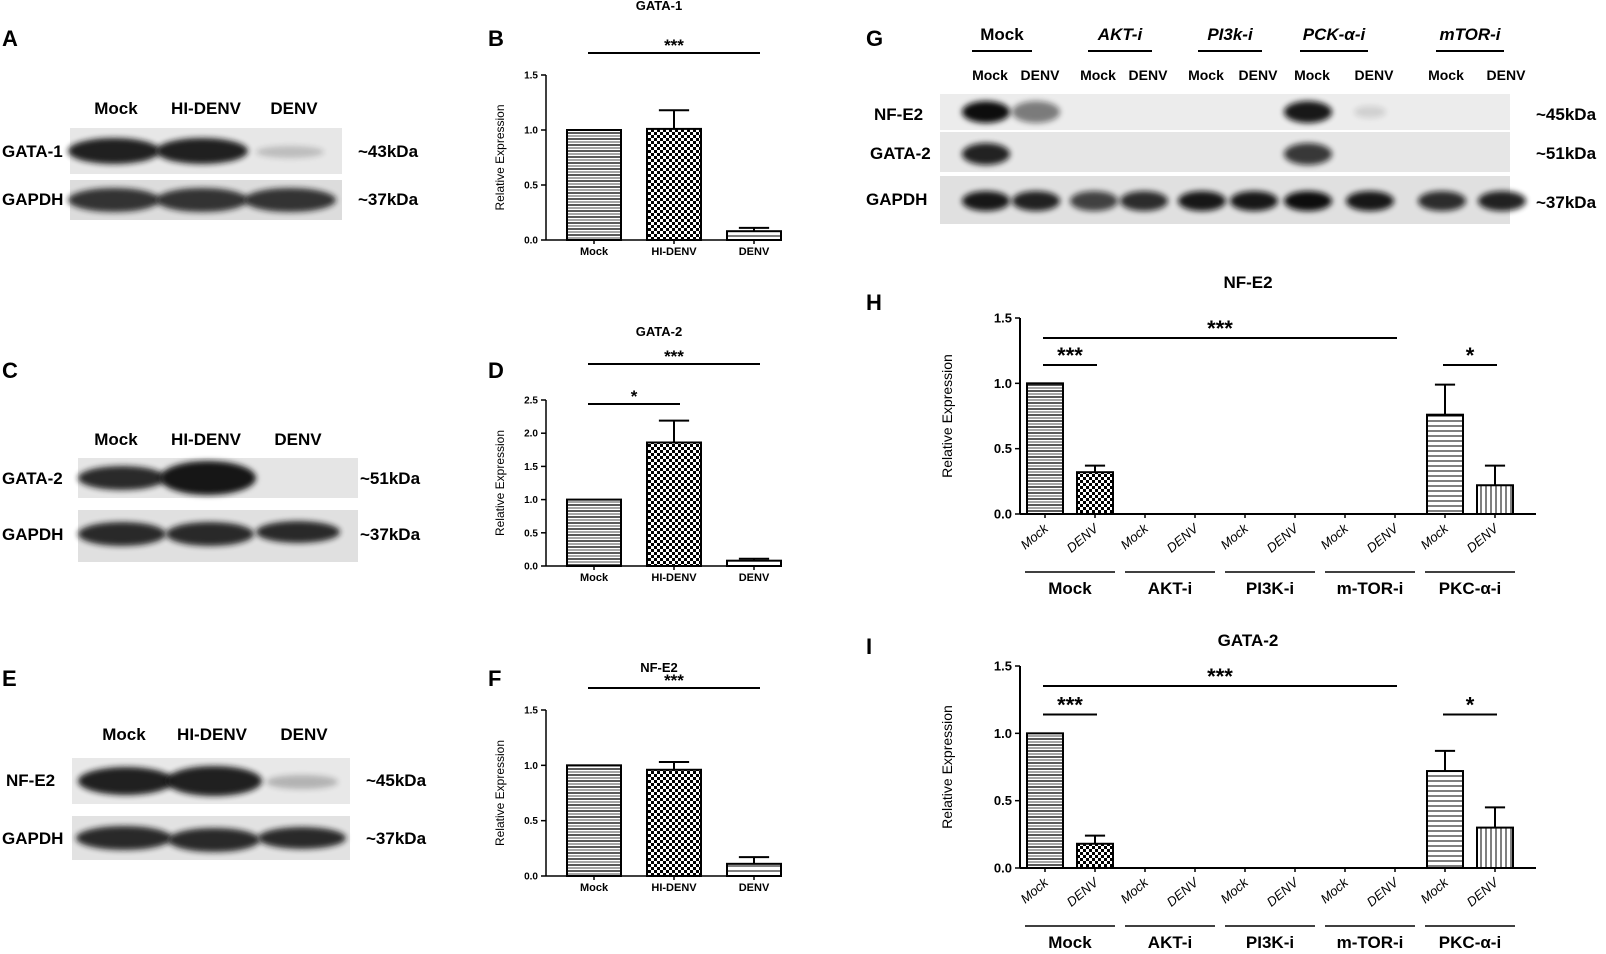 Image resolution: width=1606 pixels, height=954 pixels. Describe the element at coordinates (1083, 892) in the screenshot. I see `chart-i-category-label-1: DENV` at that location.